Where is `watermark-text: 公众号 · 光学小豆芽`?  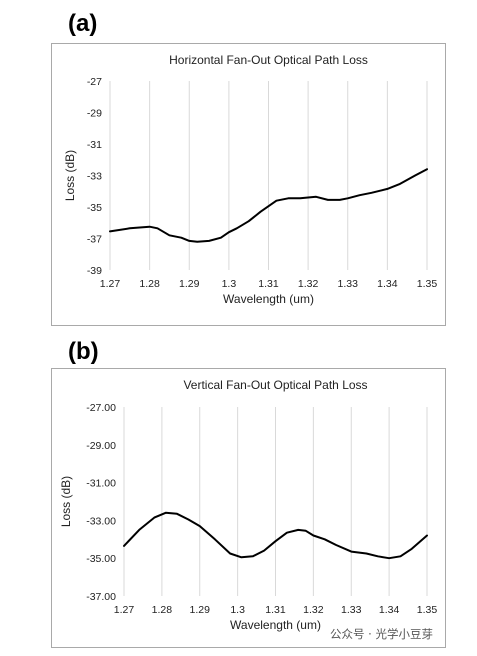
watermark-text: 公众号 · 光学小豆芽 is located at coordinates (381, 634).